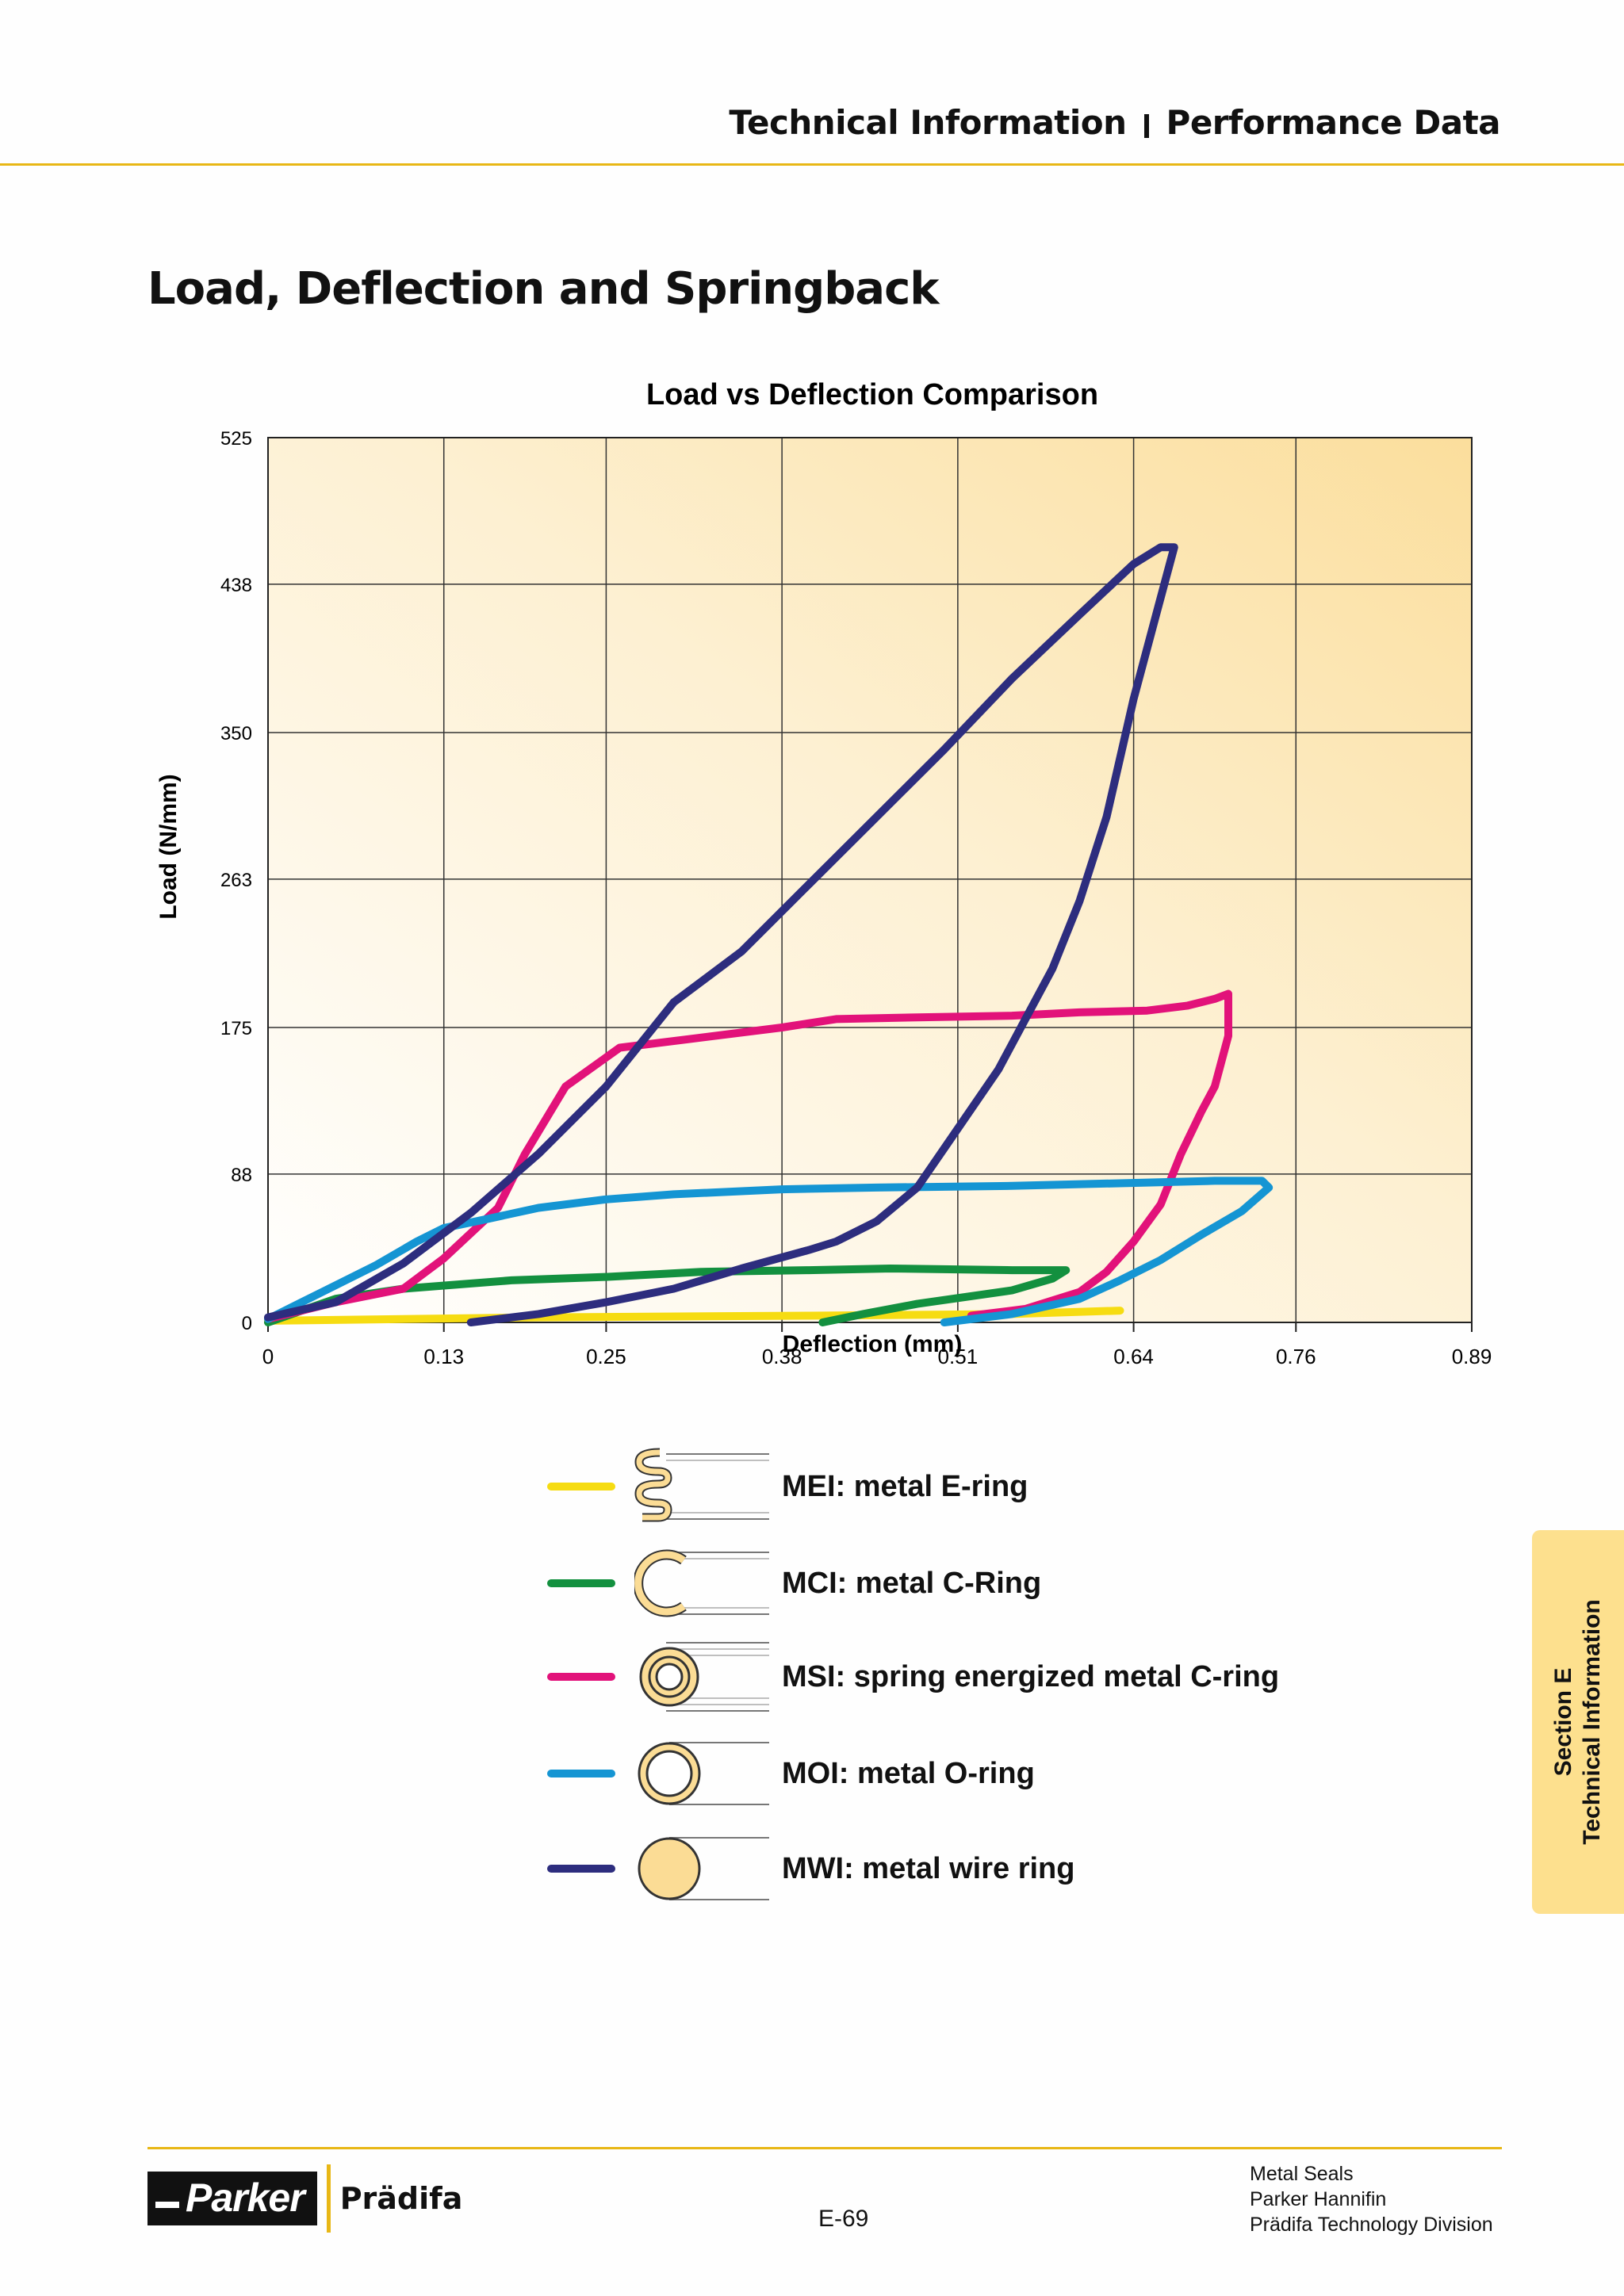 The image size is (1624, 2296). What do you see at coordinates (1031, 1676) in the screenshot?
I see `legend-label: MSI: spring energized metal C-ring` at bounding box center [1031, 1676].